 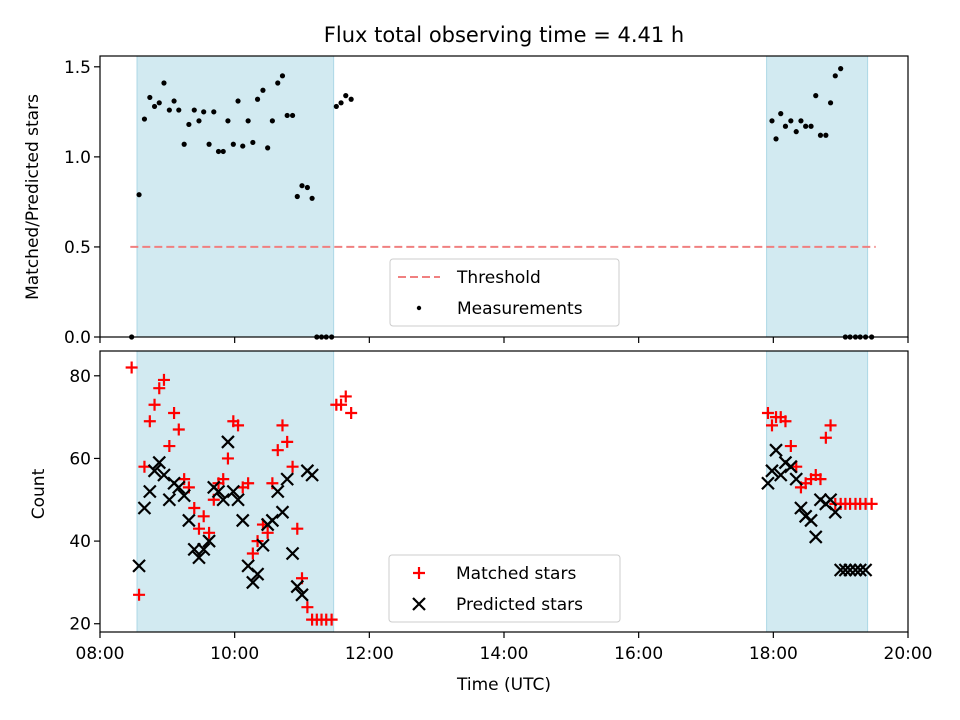 I want to click on ratio-y-tick-label: 0.0, so click(x=77, y=338).